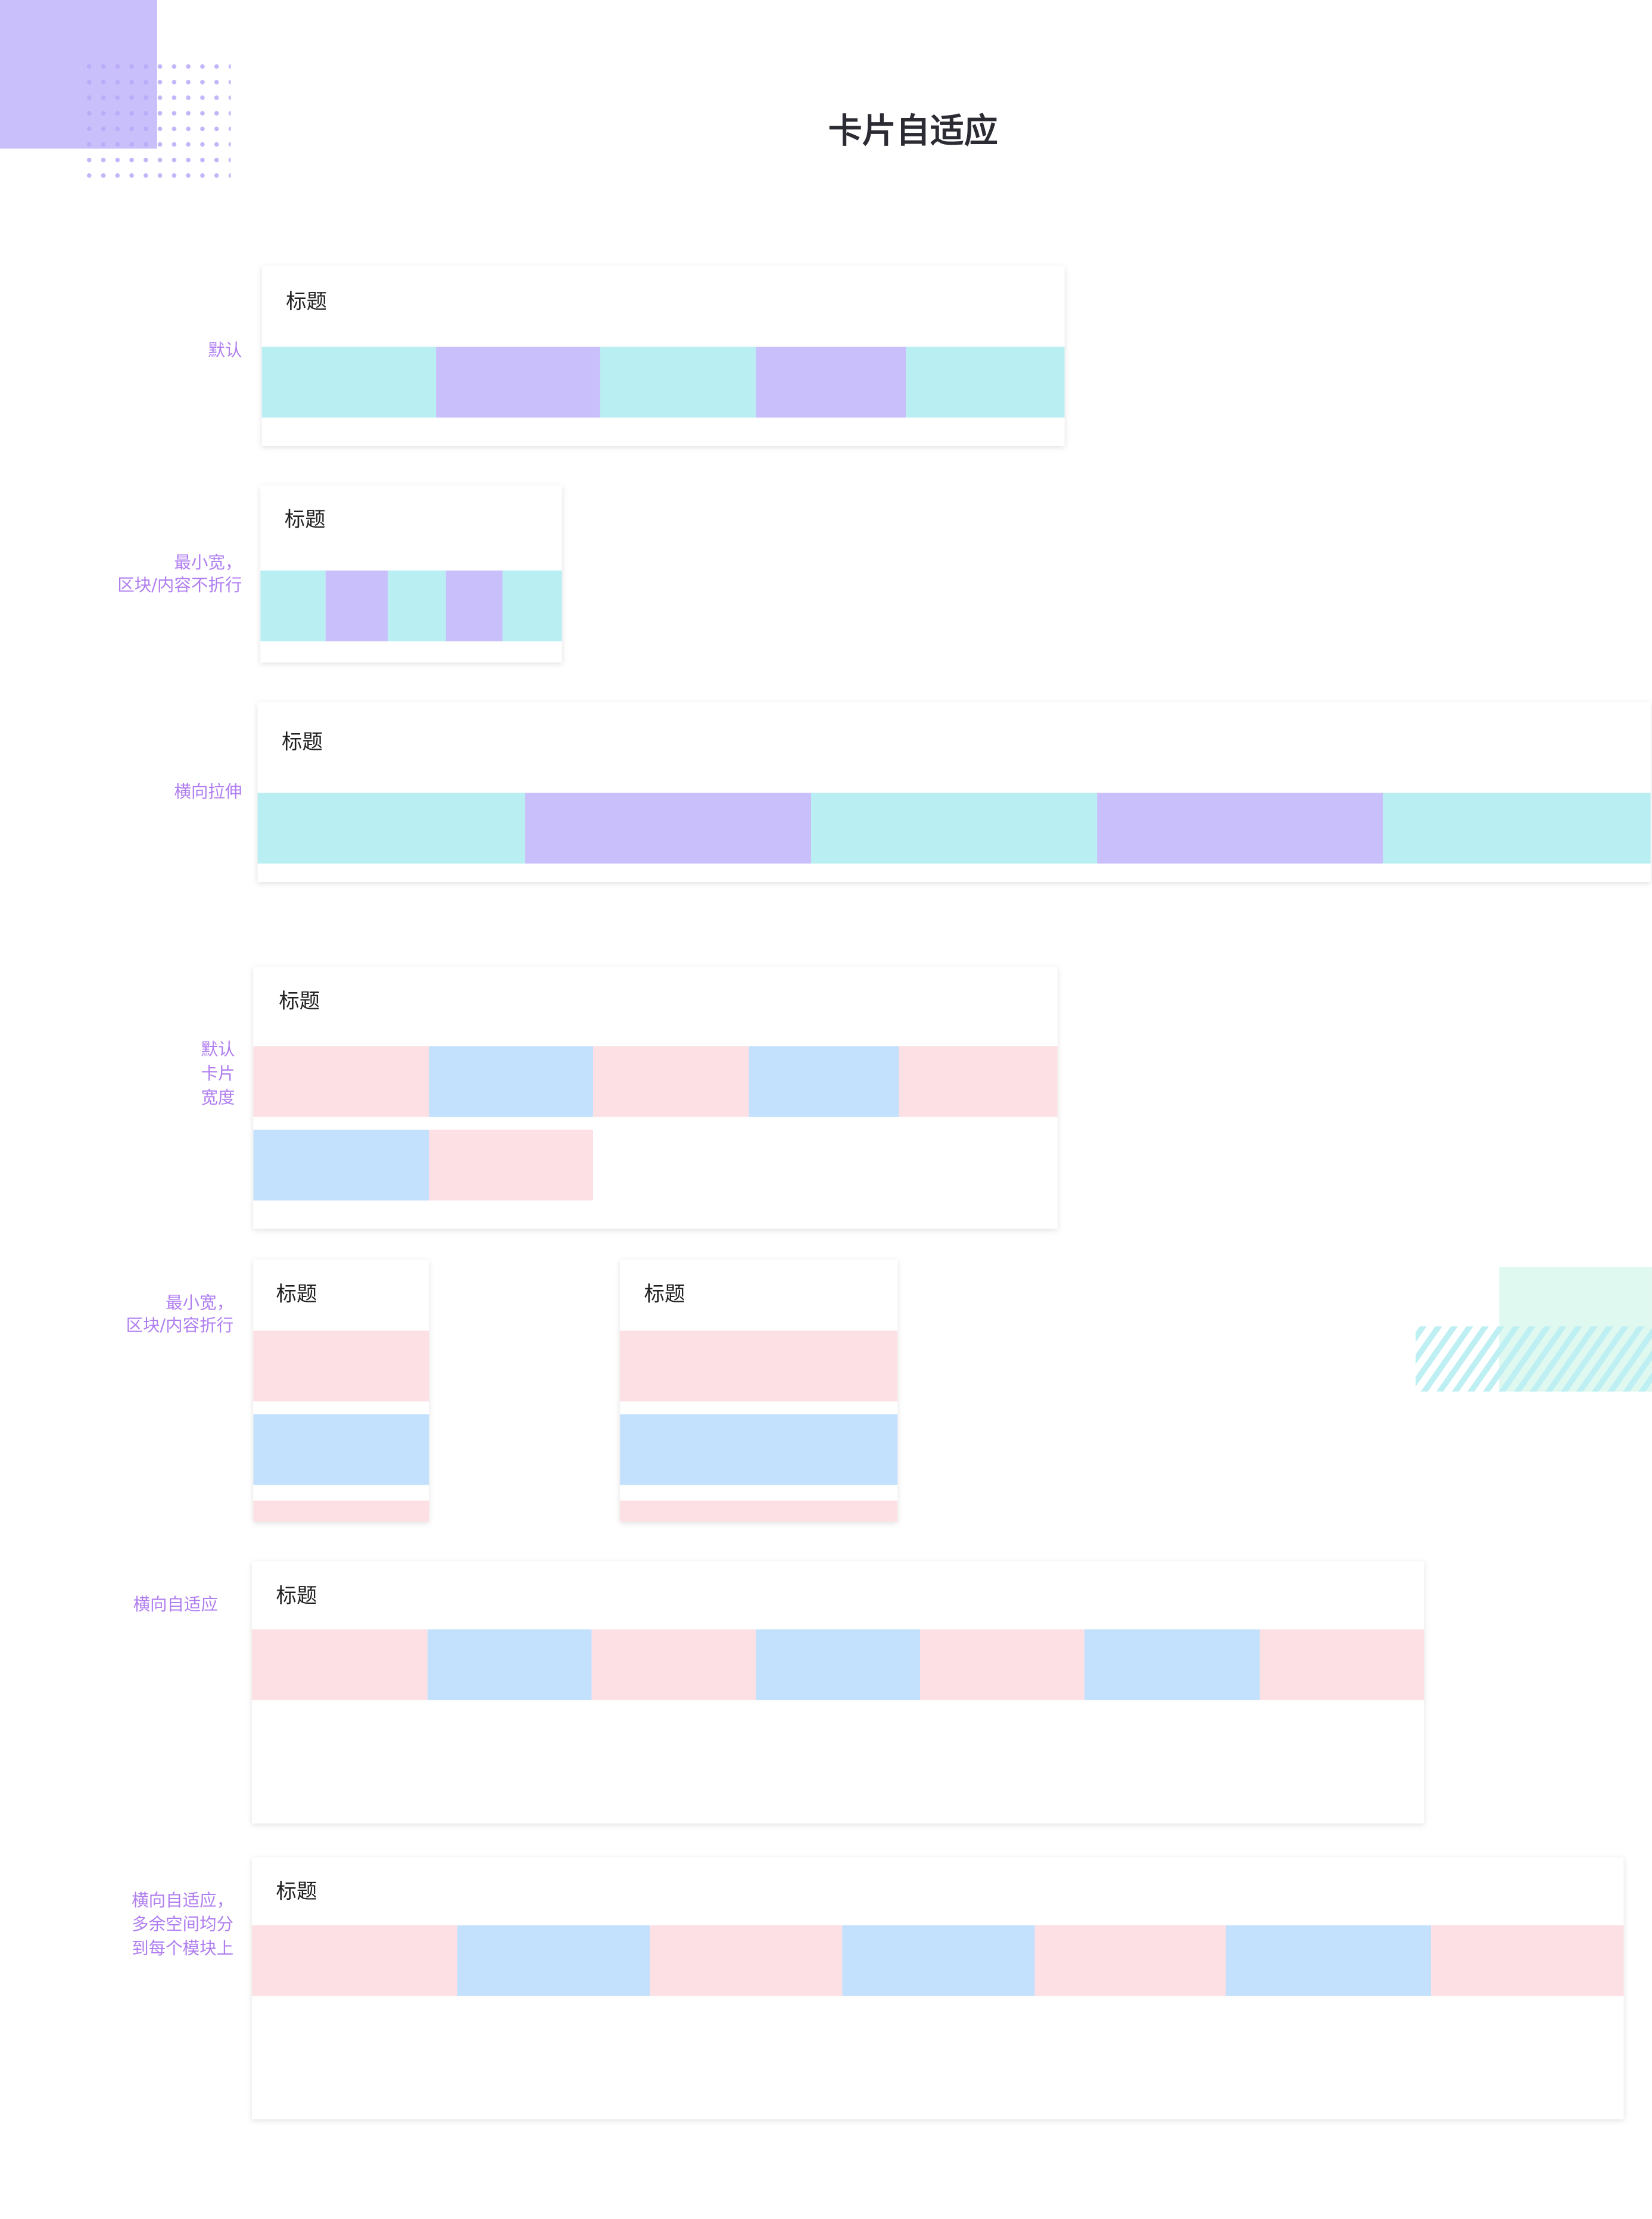  I want to click on section-label: 区块/内容不折行, so click(179, 585).